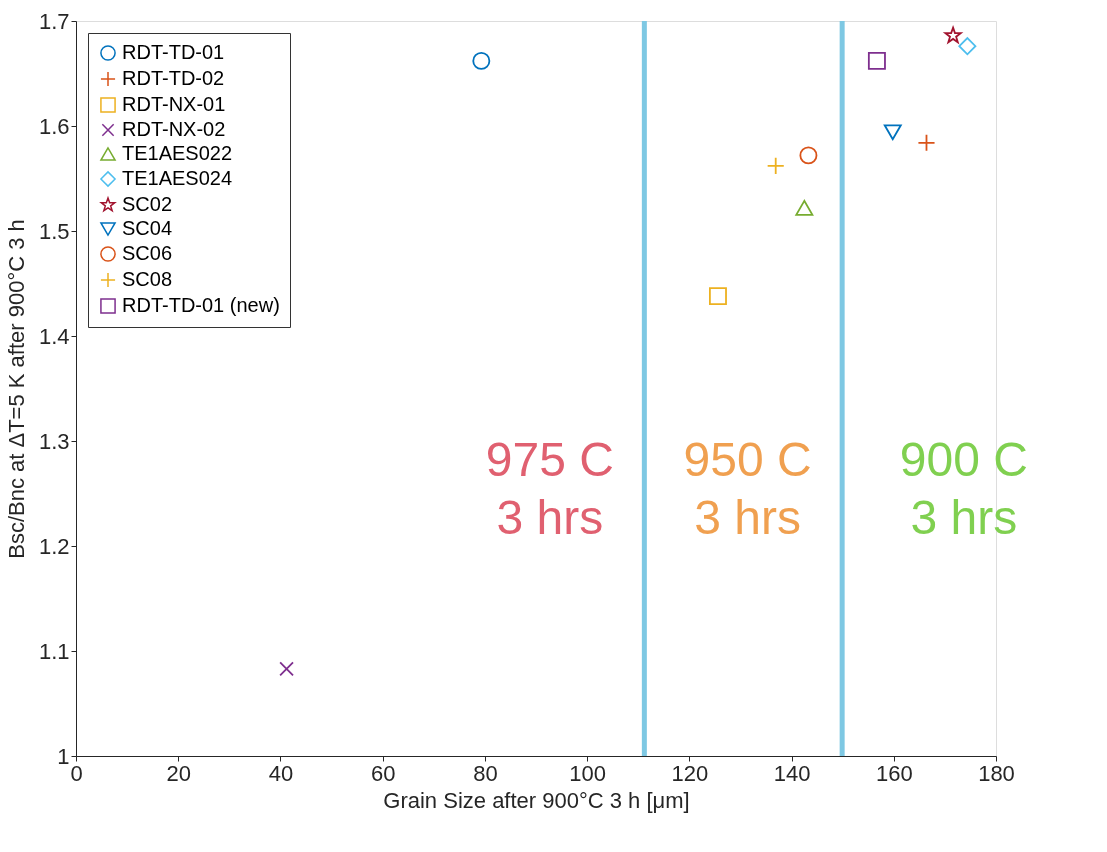 This screenshot has height=852, width=1107. Describe the element at coordinates (383, 773) in the screenshot. I see `x-tick-label: 60` at that location.